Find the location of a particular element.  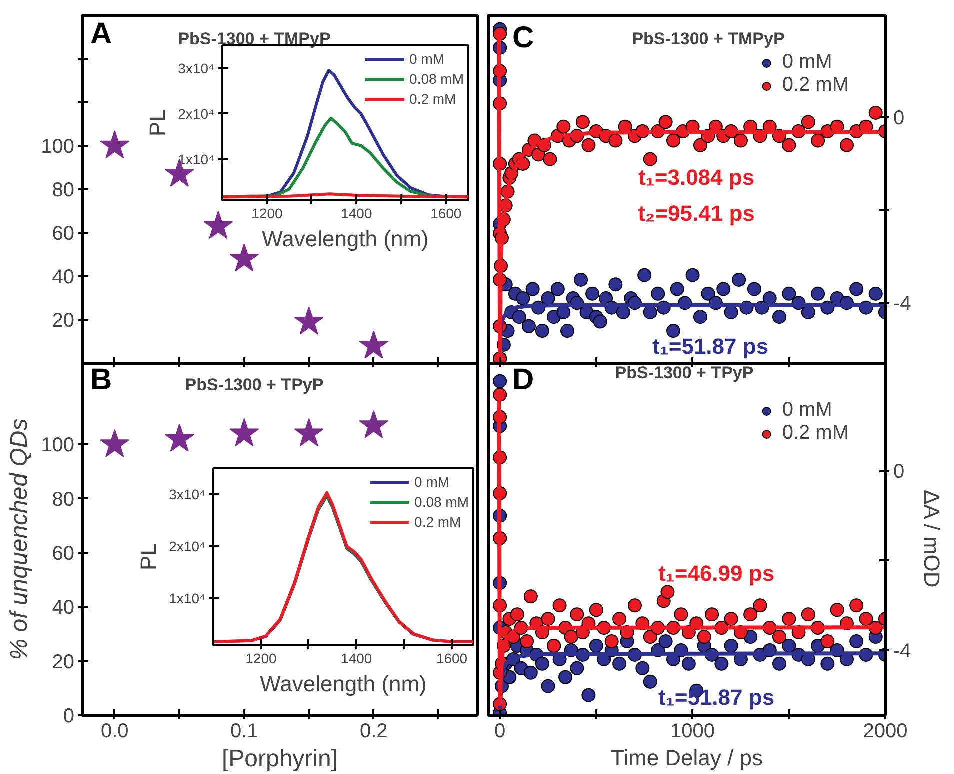

annotation: D is located at coordinates (523, 380).